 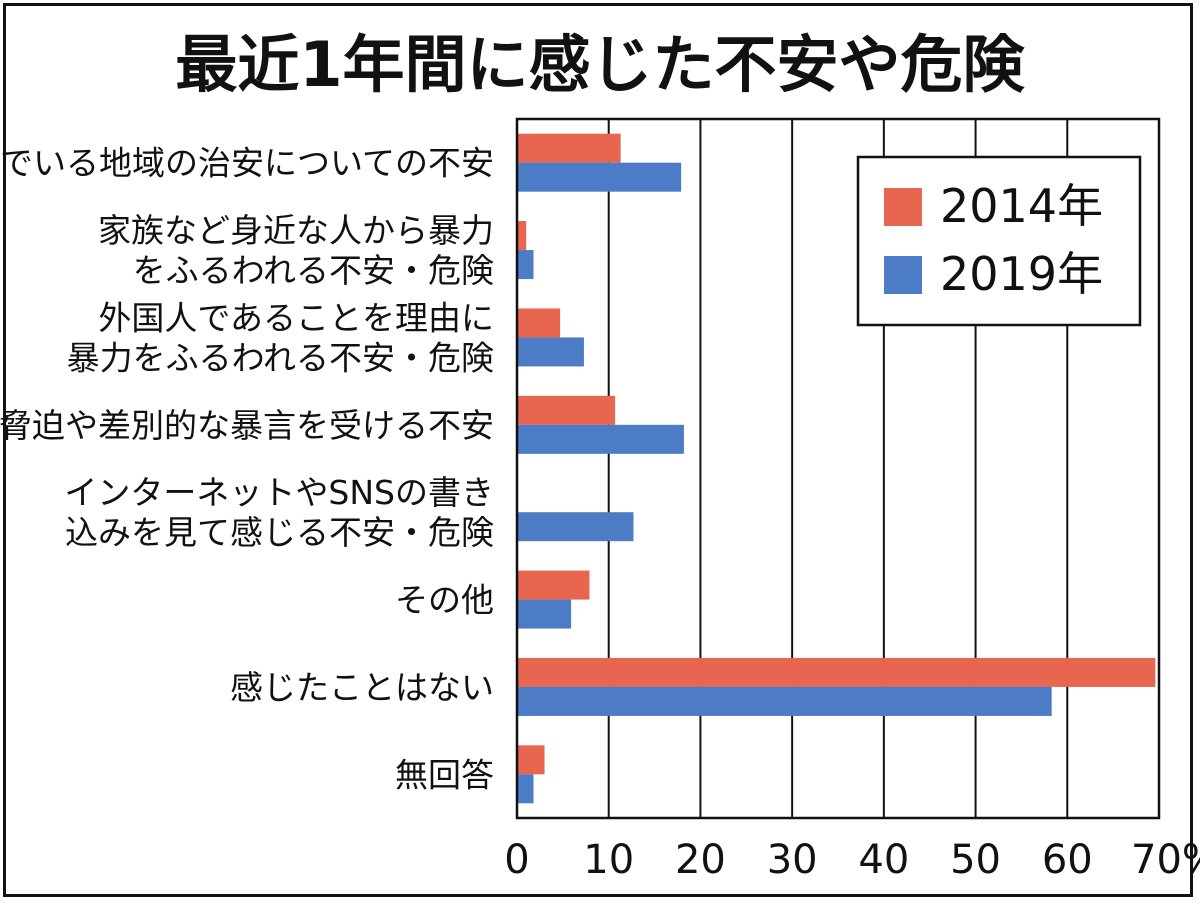 What do you see at coordinates (792, 860) in the screenshot?
I see `x-tick-label: 30` at bounding box center [792, 860].